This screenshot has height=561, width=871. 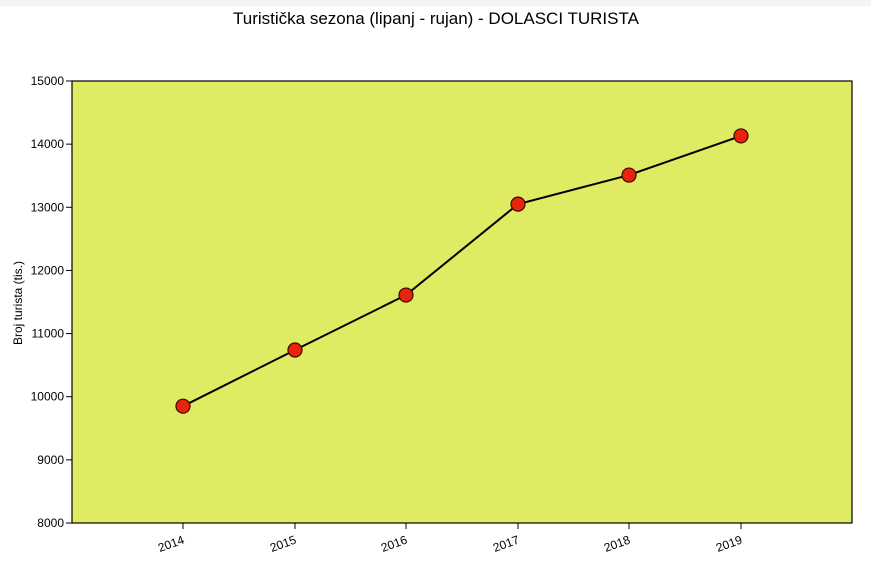 What do you see at coordinates (171, 544) in the screenshot?
I see `x-tick-label: 2014` at bounding box center [171, 544].